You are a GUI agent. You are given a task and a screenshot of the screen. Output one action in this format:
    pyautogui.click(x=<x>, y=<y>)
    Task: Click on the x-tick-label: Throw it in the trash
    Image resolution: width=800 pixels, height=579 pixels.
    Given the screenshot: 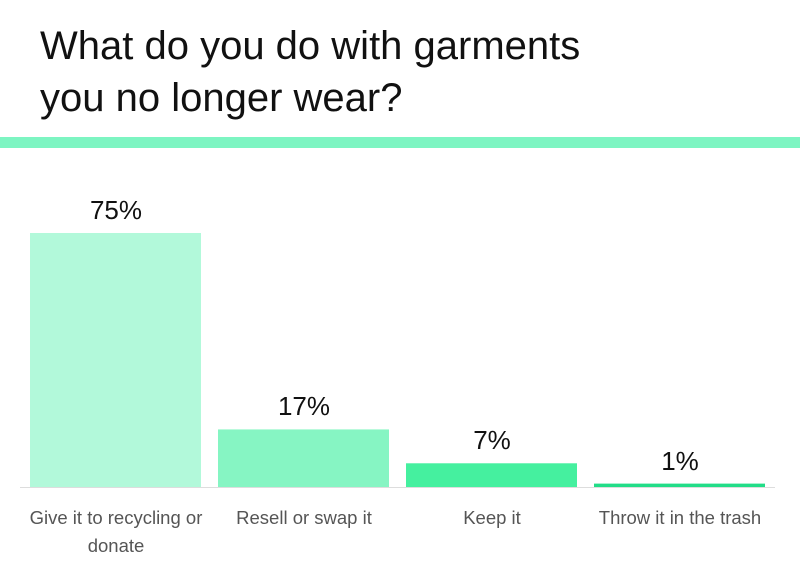 What is the action you would take?
    pyautogui.click(x=680, y=517)
    